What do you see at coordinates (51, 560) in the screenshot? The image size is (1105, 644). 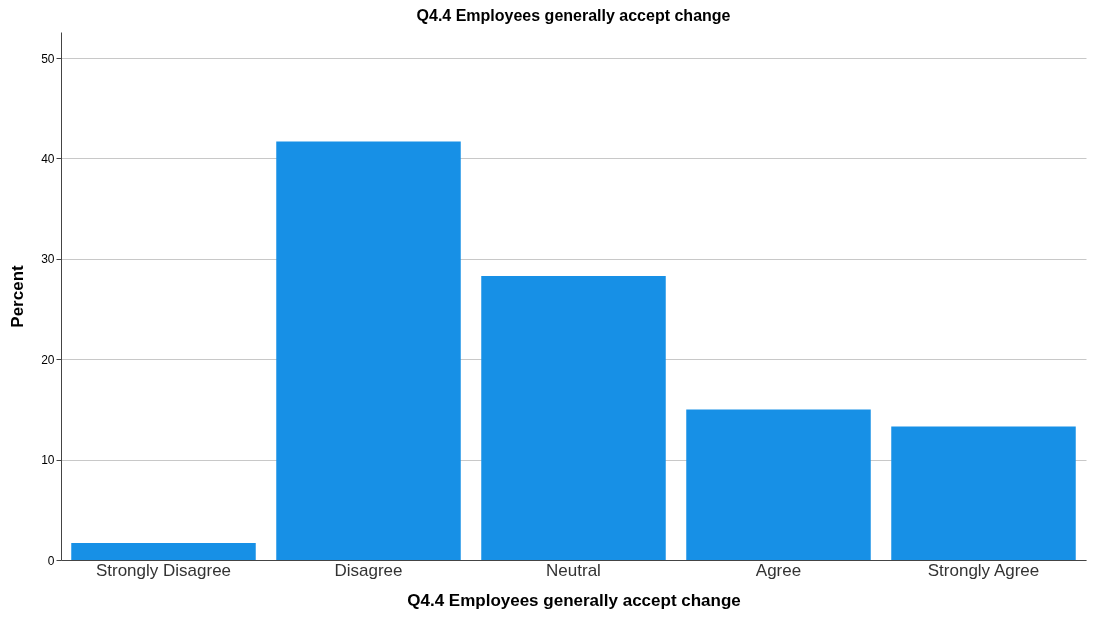 I see `y-tick-label: 0` at bounding box center [51, 560].